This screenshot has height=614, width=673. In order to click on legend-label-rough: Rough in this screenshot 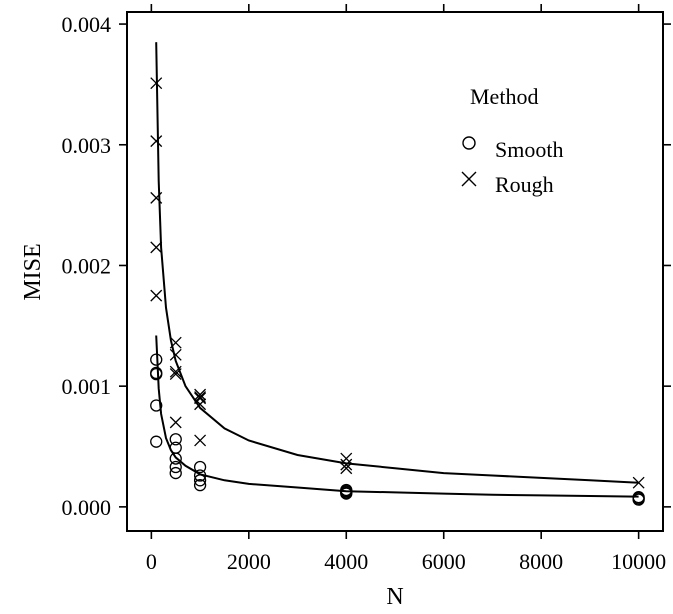, I will do `click(524, 184)`.